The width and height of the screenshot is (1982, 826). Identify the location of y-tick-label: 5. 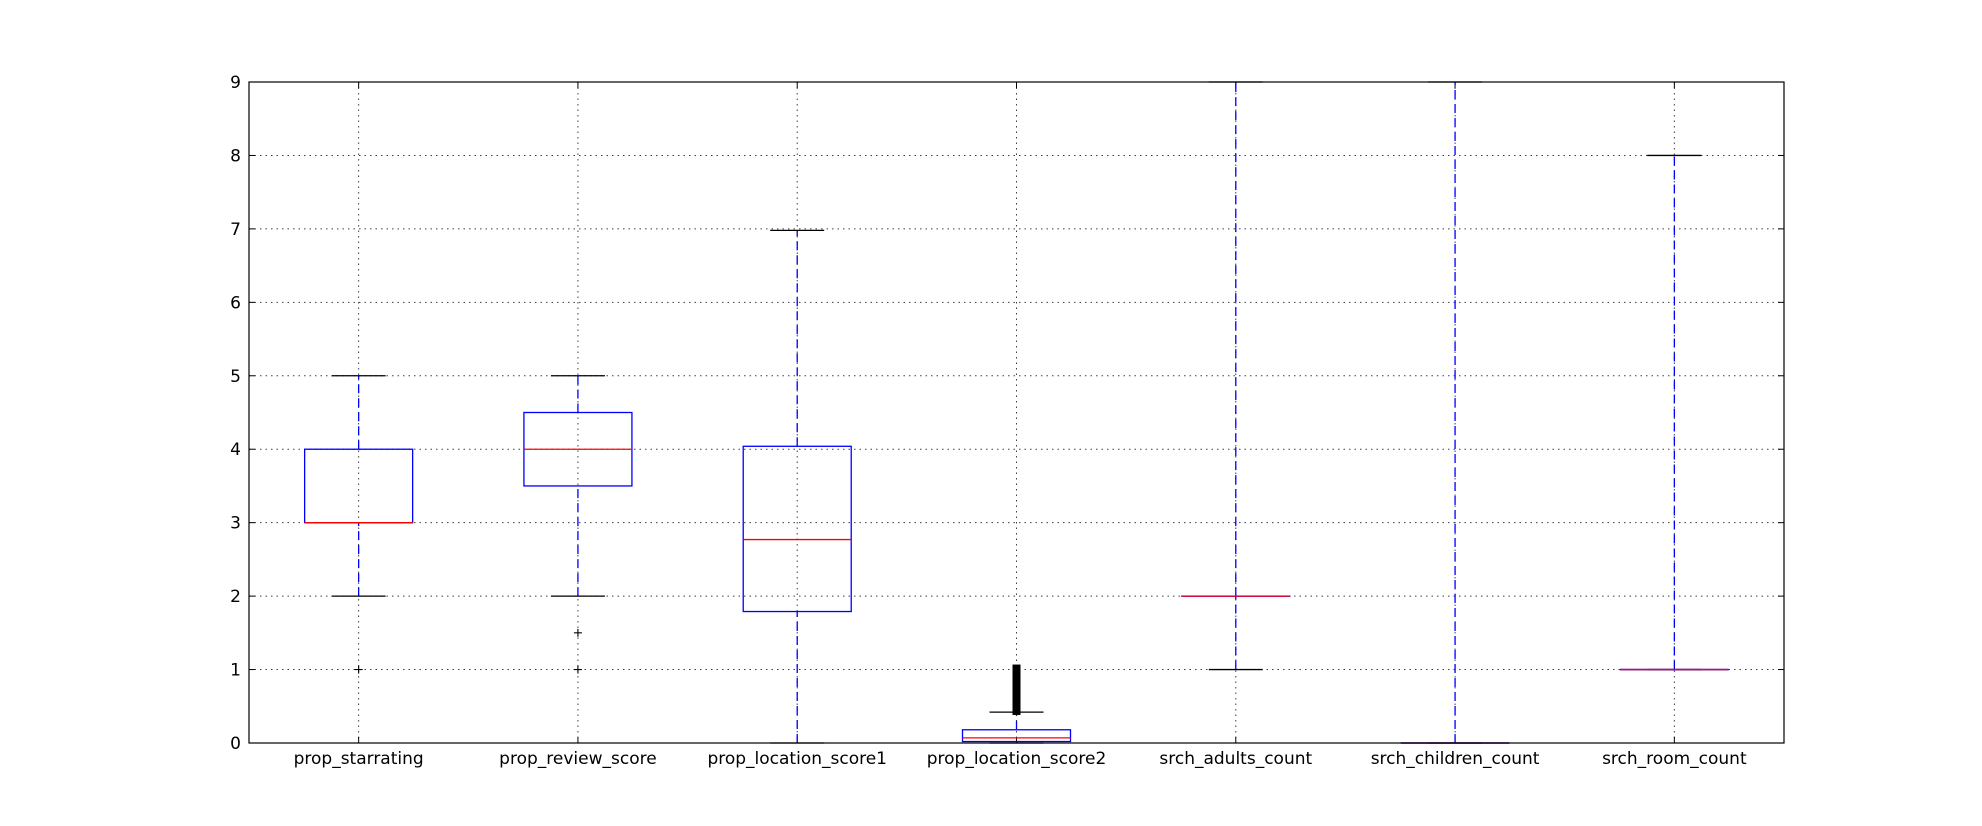
(235, 377).